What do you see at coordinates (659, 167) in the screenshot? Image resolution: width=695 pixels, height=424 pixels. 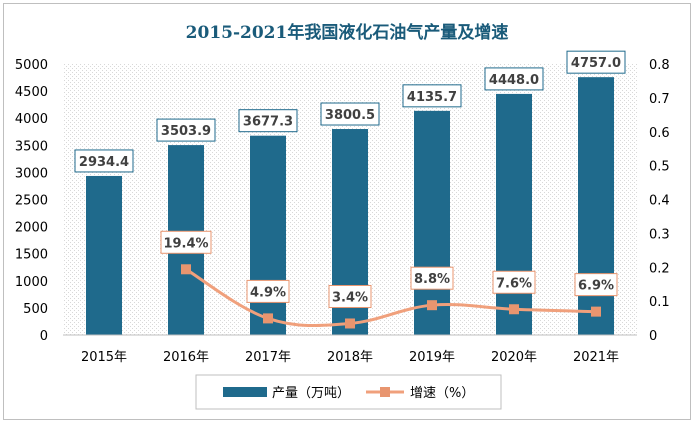 I see `y-right-tick-5: 0.5` at bounding box center [659, 167].